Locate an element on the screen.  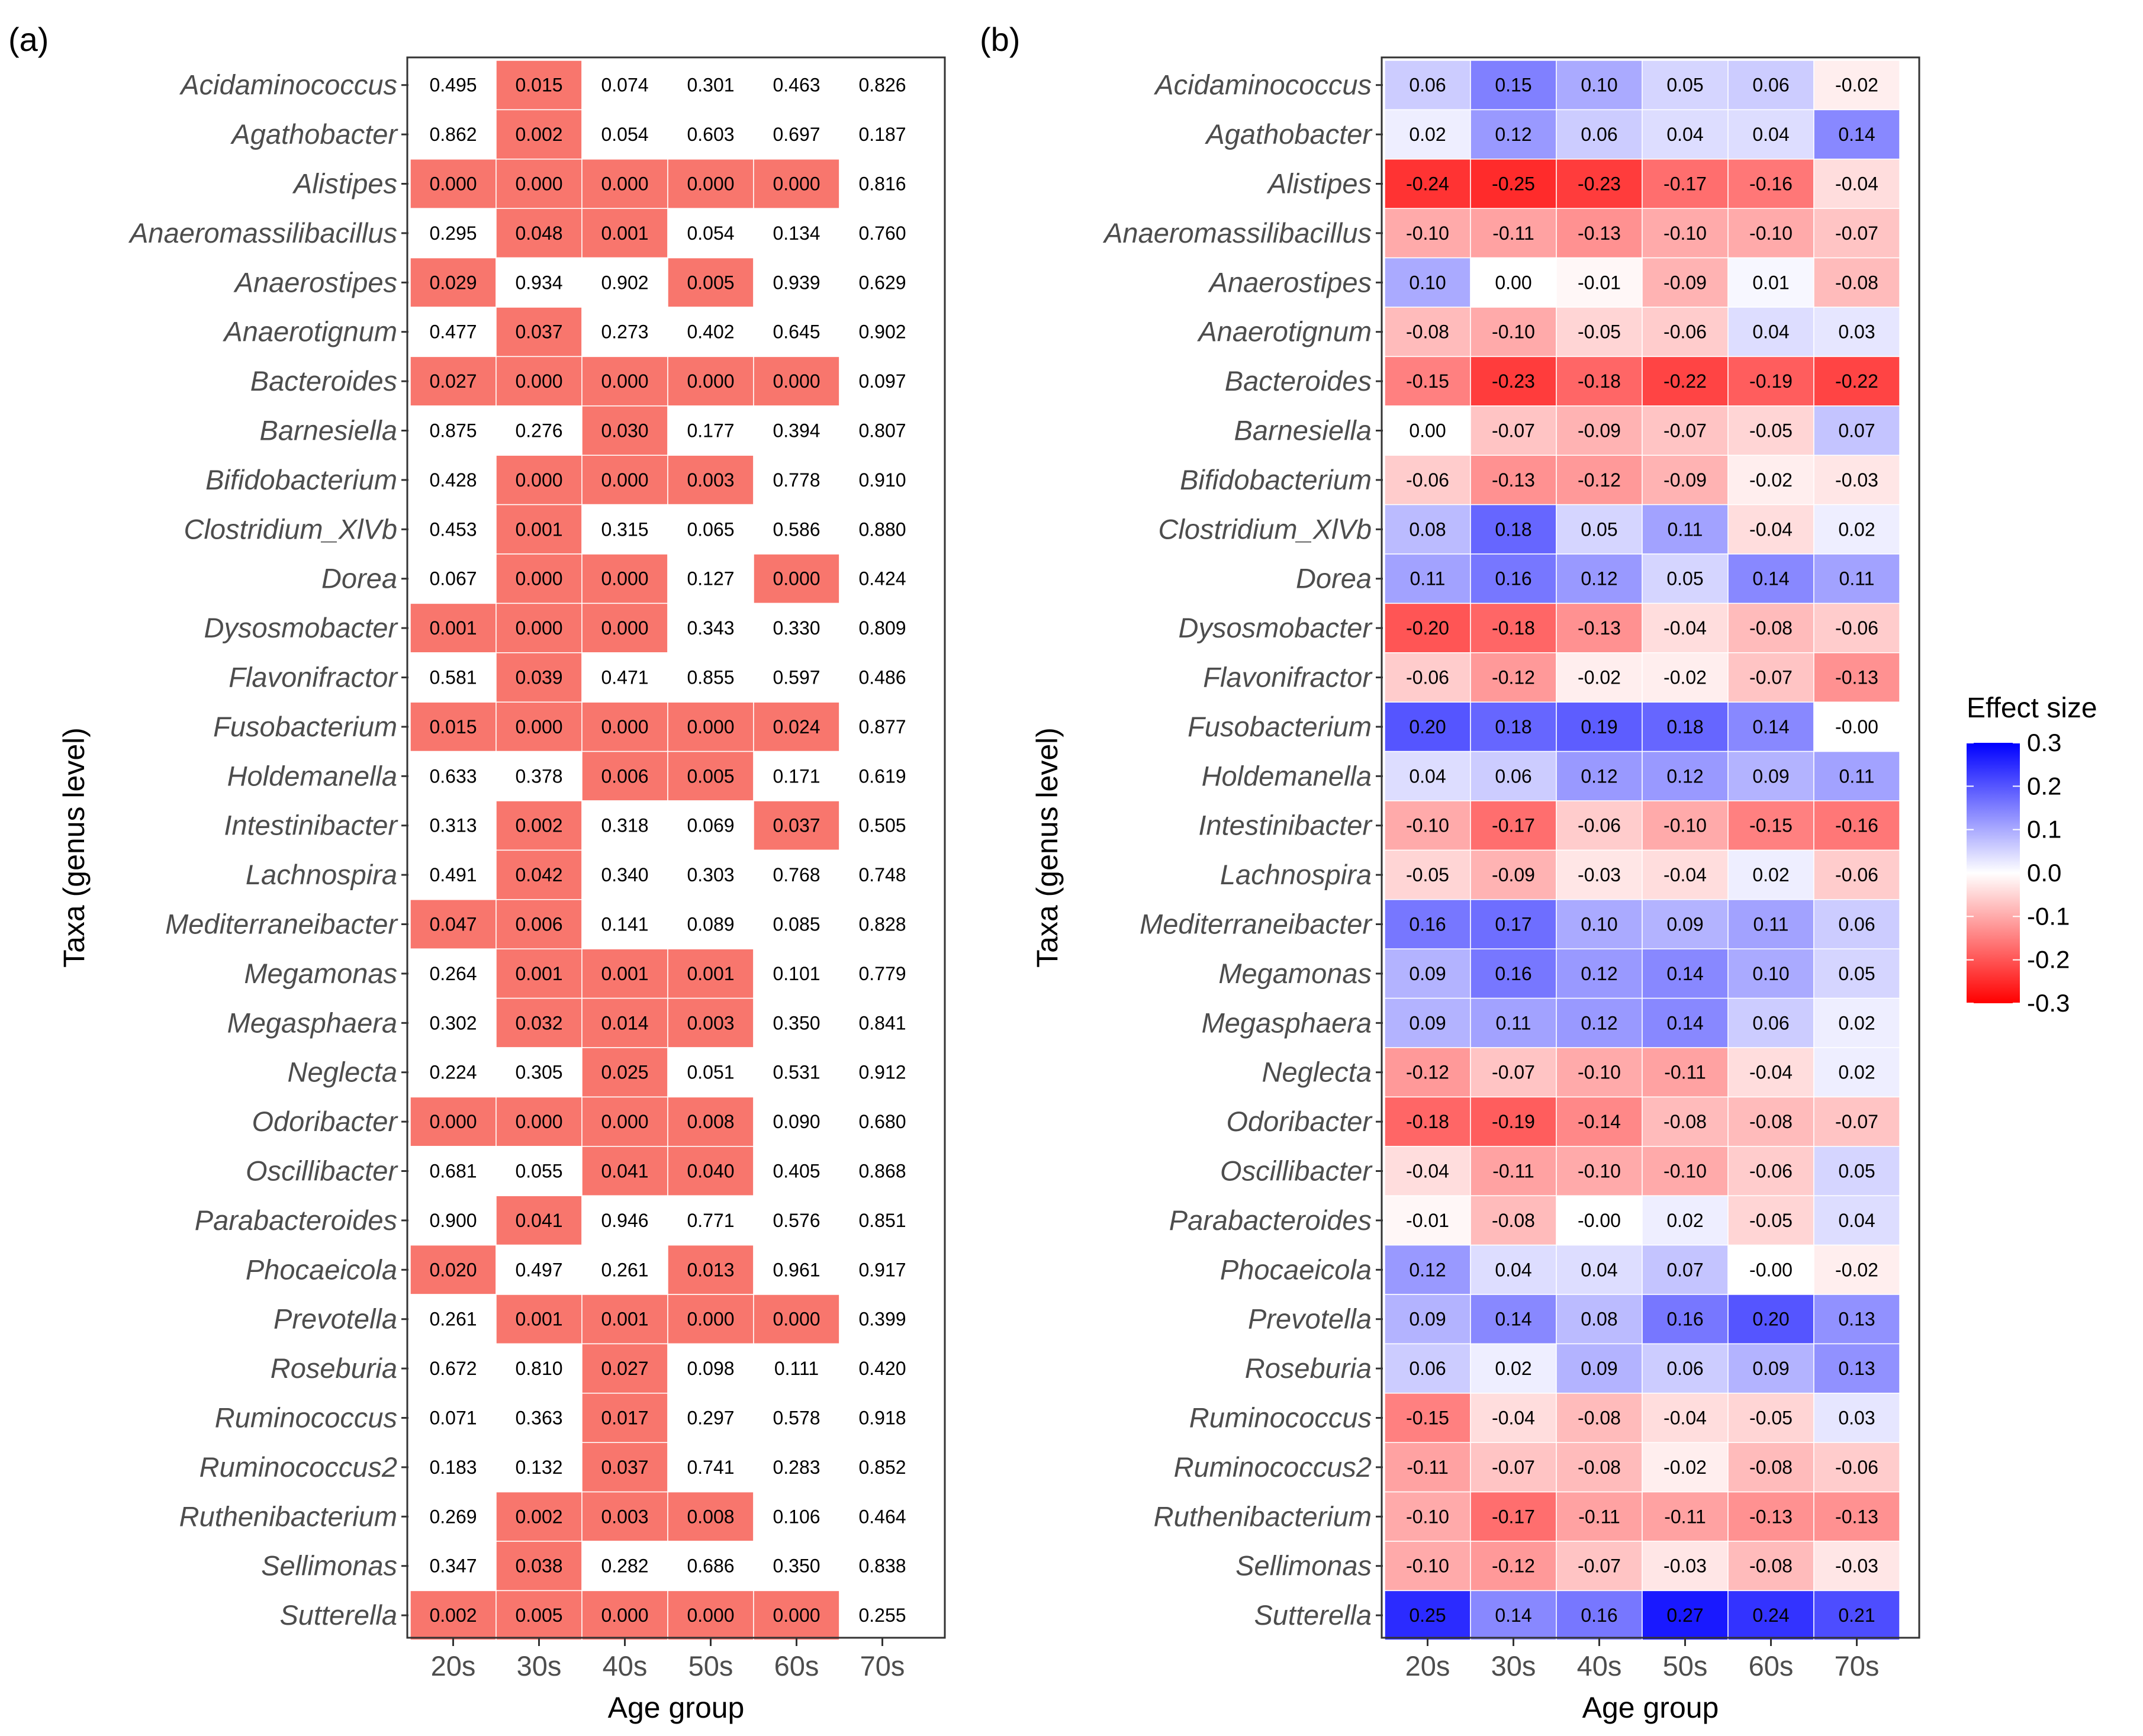
taxa-label: Megasphaera is located at coordinates (312, 1022).